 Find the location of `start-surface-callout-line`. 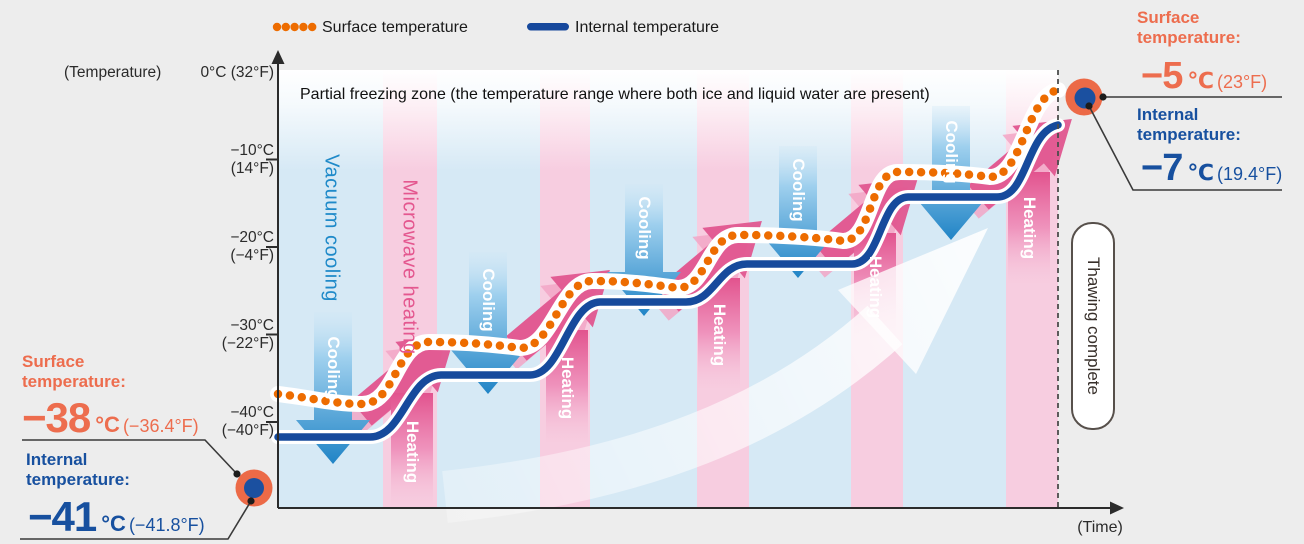

start-surface-callout-line is located at coordinates (130, 457).